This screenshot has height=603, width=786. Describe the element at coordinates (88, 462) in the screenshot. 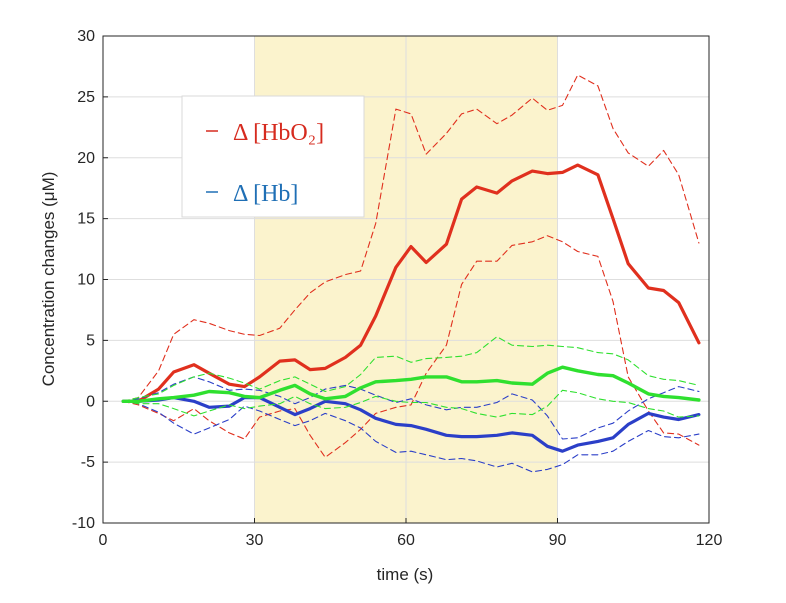

I see `y-tick-label: -5` at that location.